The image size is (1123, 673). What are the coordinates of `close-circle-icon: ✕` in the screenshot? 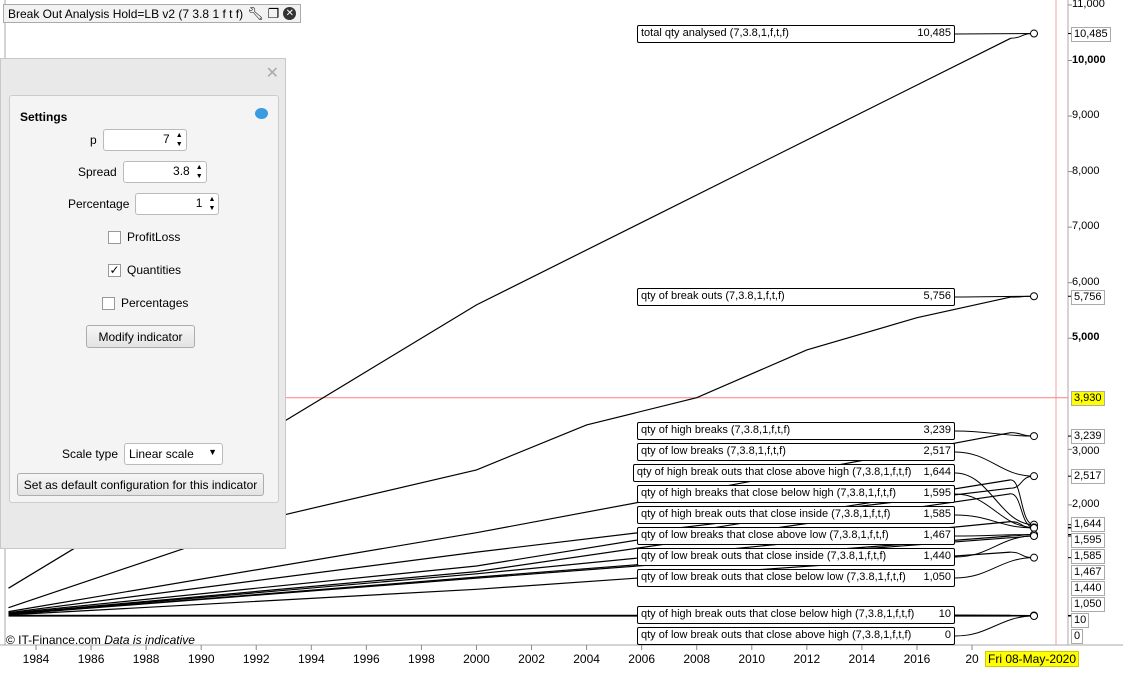 It's located at (290, 13).